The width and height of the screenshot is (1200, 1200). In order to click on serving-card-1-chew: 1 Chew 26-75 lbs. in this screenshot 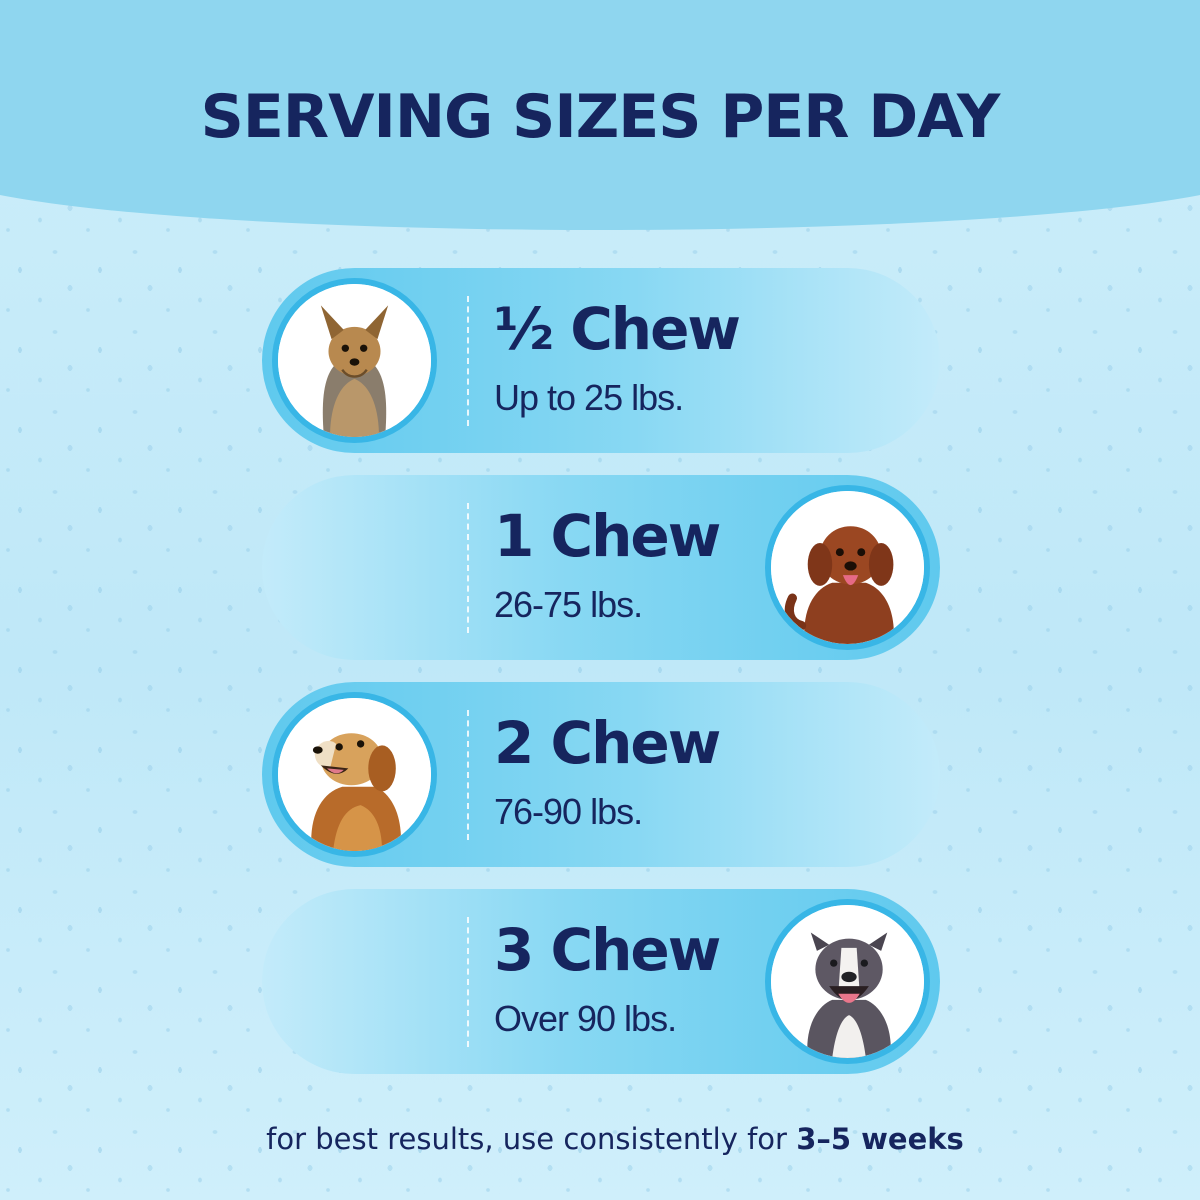, I will do `click(601, 567)`.